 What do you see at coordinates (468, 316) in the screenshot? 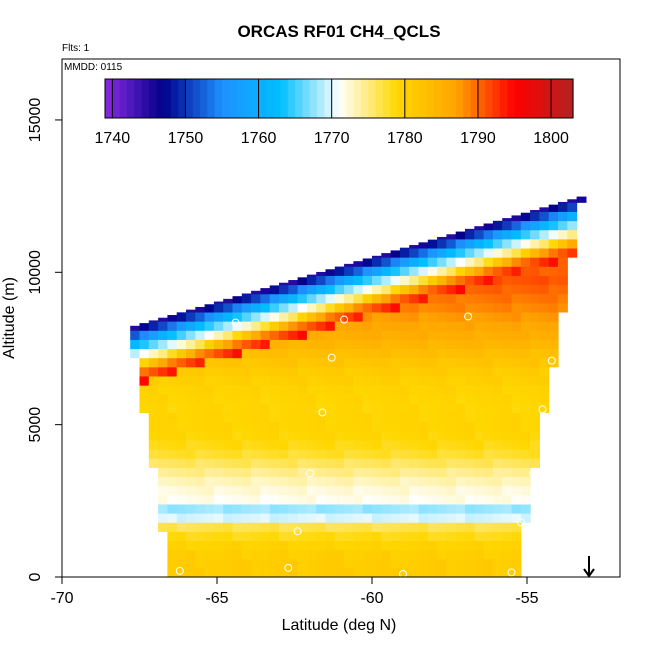
I see `flight-point` at bounding box center [468, 316].